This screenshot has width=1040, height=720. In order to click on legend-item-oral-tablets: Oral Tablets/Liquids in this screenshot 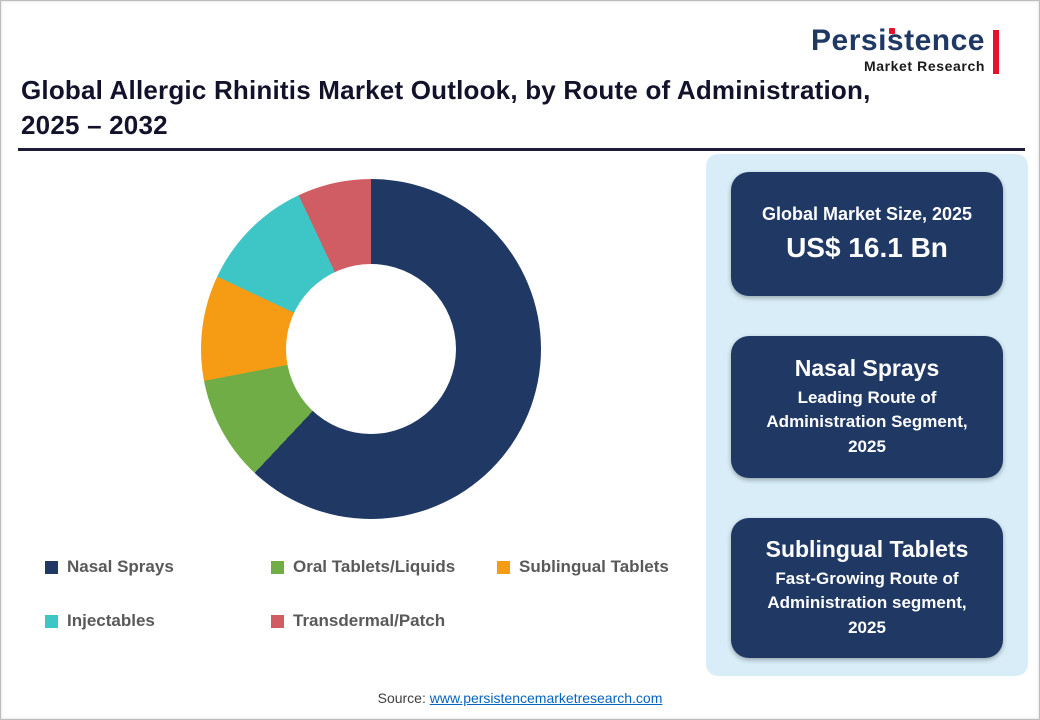, I will do `click(384, 567)`.